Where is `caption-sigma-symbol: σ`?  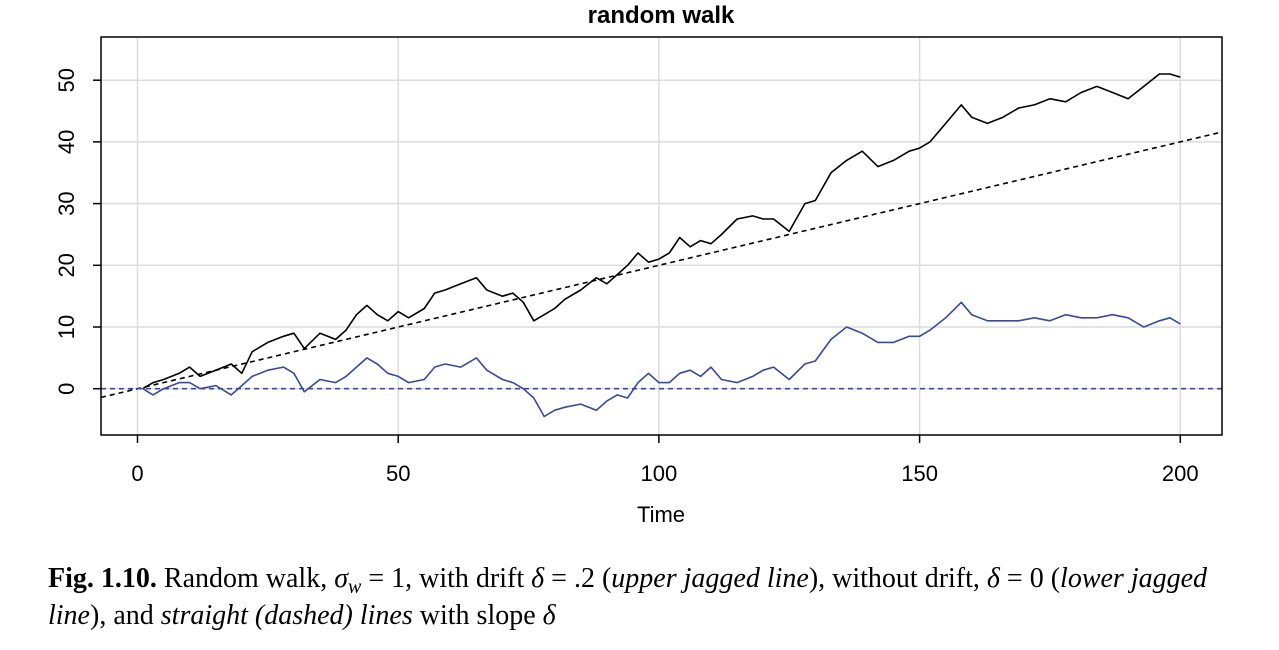
caption-sigma-symbol: σ is located at coordinates (341, 578).